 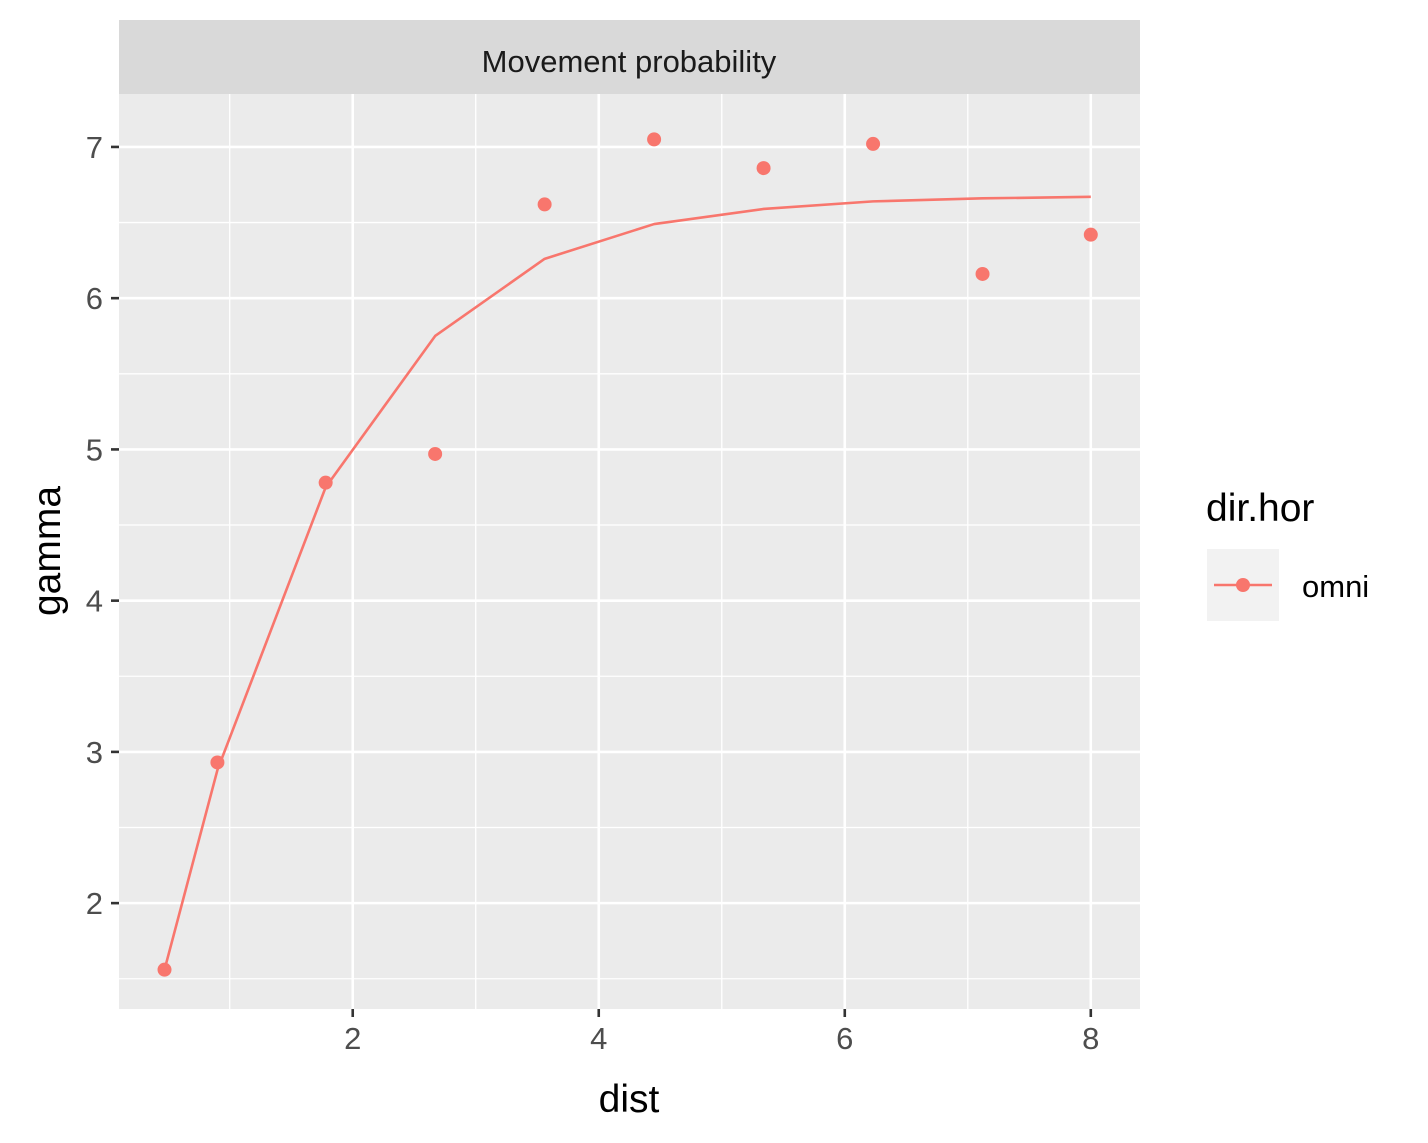 I want to click on y-tick-label: 5, so click(x=94, y=449).